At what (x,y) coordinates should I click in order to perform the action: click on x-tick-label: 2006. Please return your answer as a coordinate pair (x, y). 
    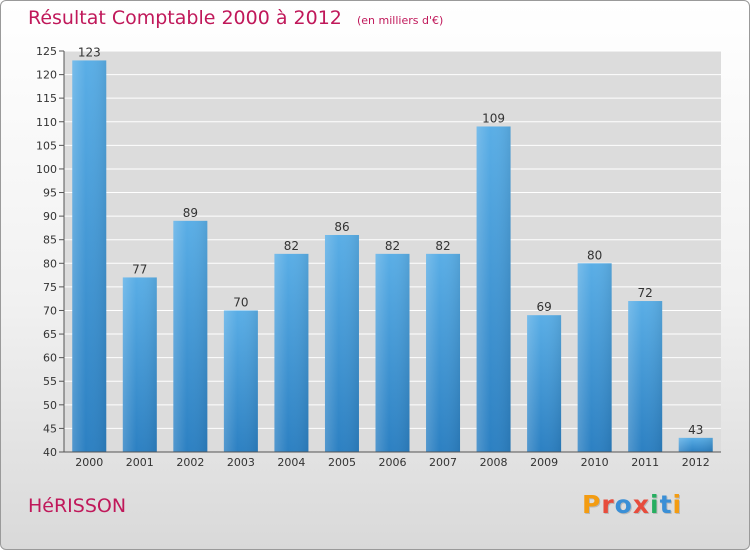
    Looking at the image, I should click on (393, 462).